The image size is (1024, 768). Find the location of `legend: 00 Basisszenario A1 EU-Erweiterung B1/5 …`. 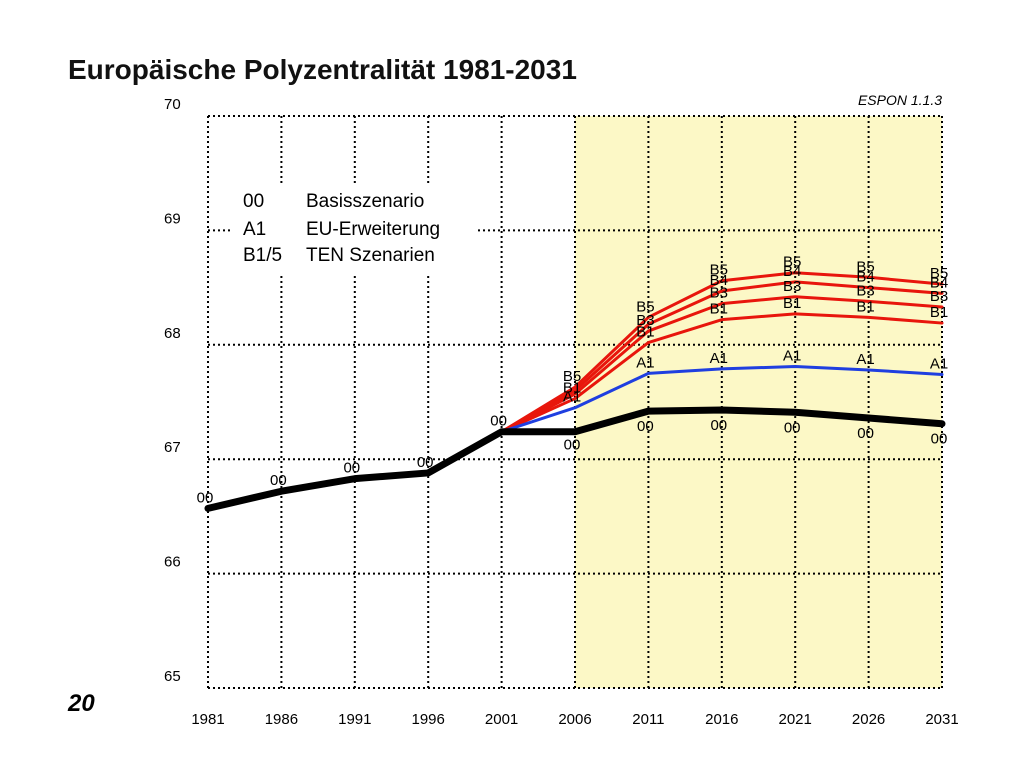

legend: 00 Basisszenario A1 EU-Erweiterung B1/5 … is located at coordinates (355, 228).